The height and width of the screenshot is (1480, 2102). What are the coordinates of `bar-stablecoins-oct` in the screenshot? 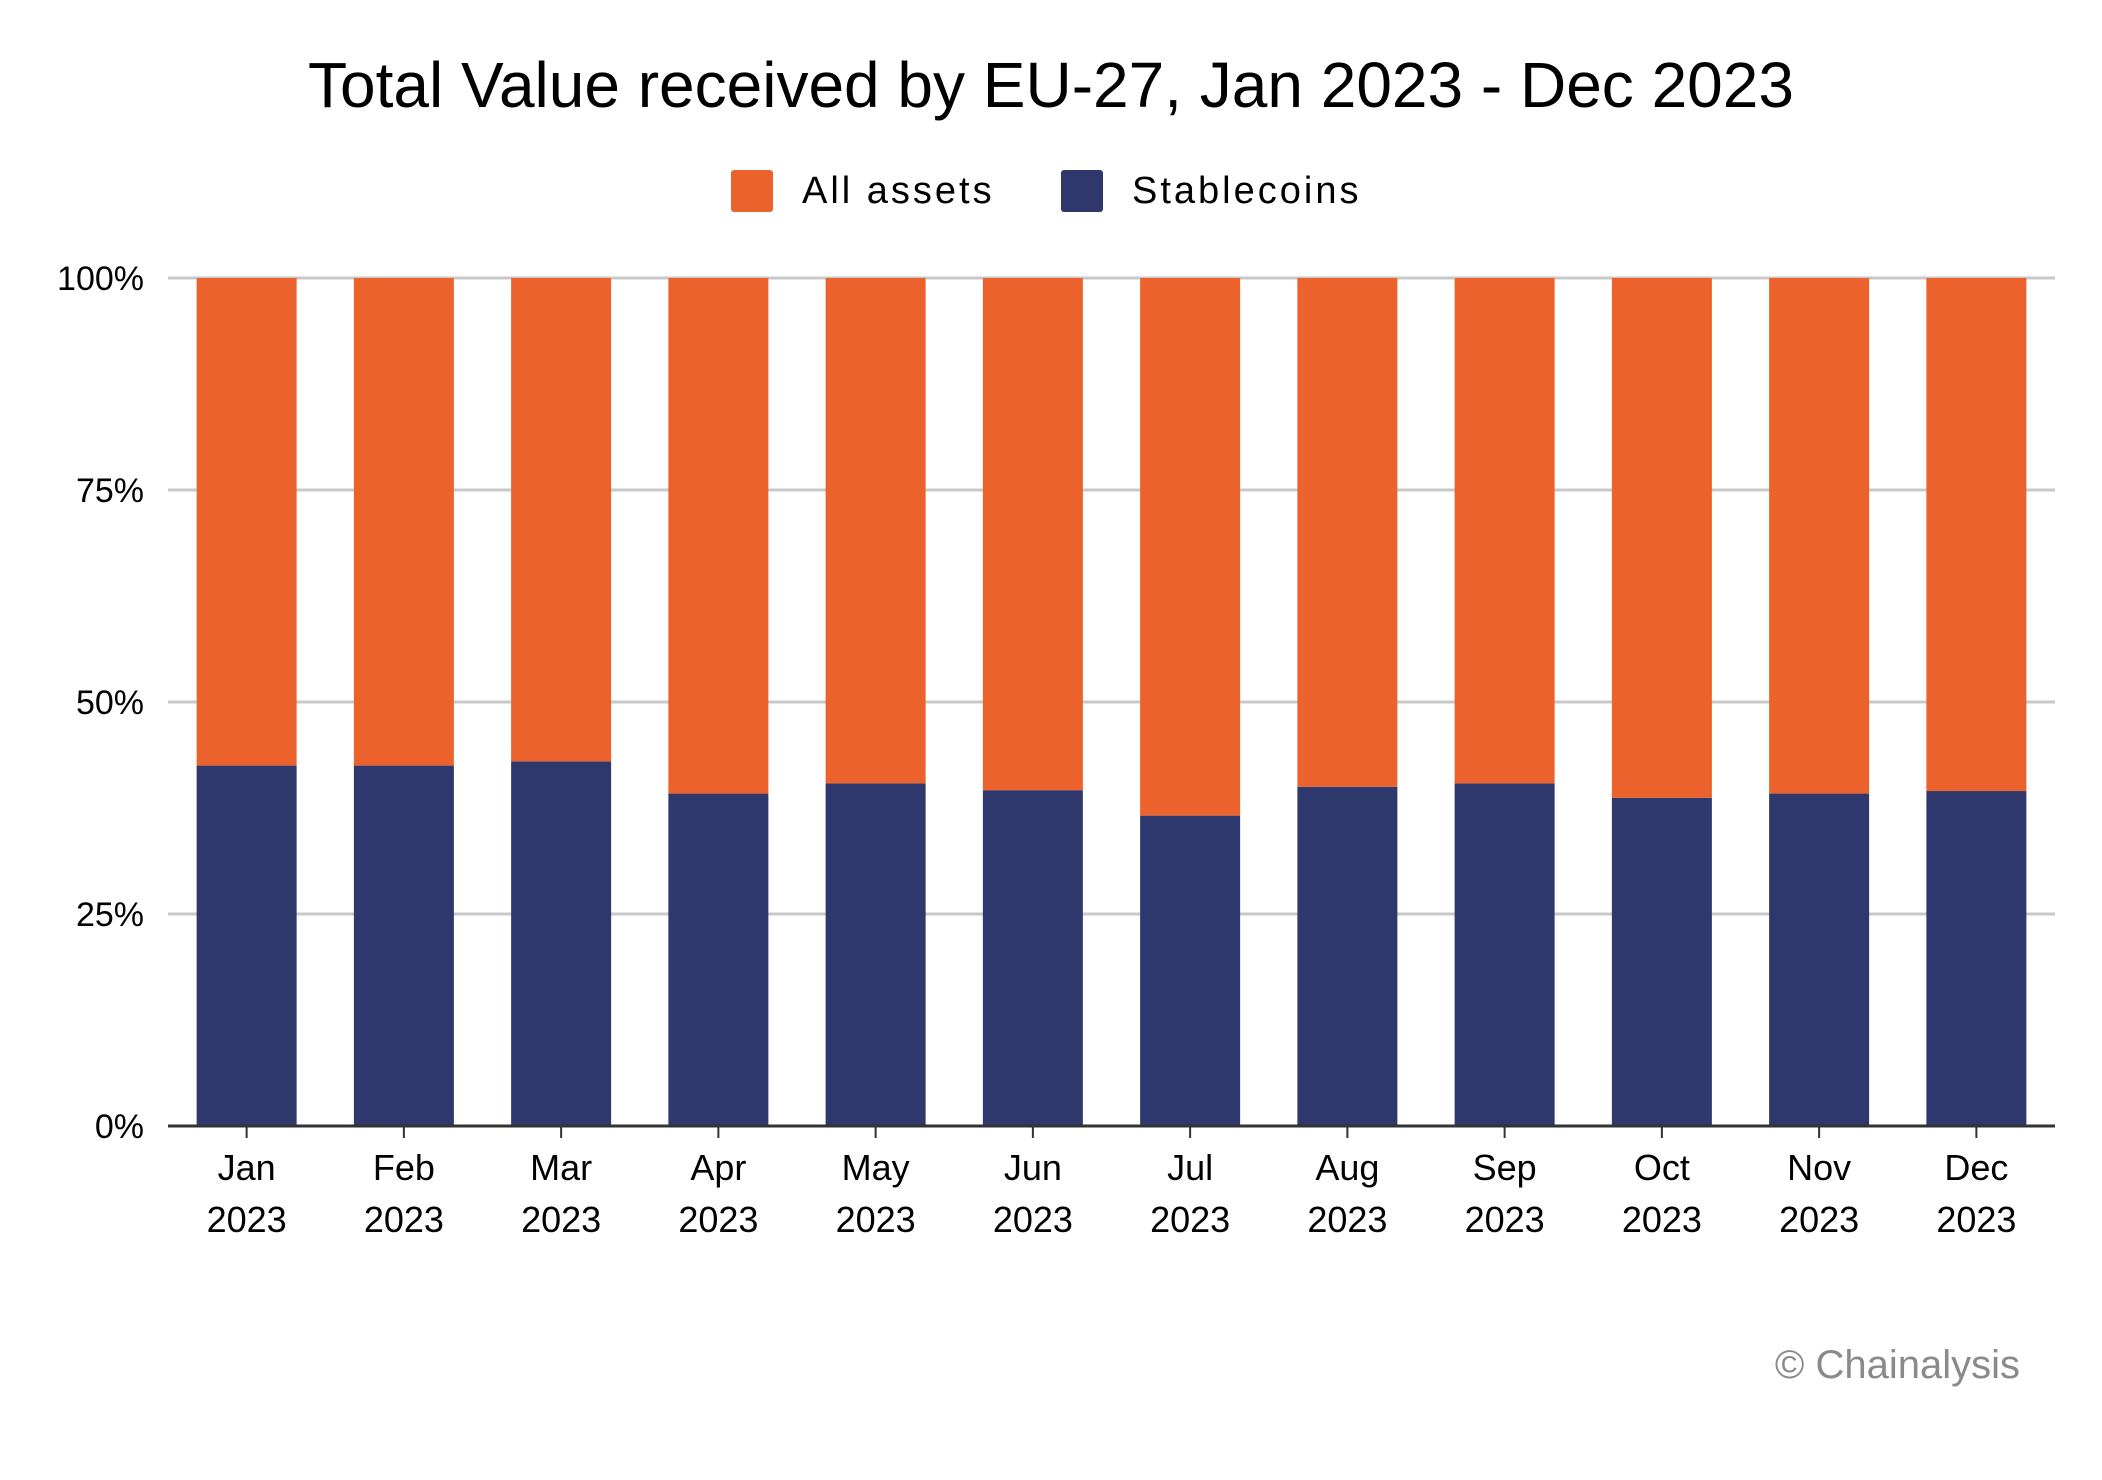 It's located at (1661, 961).